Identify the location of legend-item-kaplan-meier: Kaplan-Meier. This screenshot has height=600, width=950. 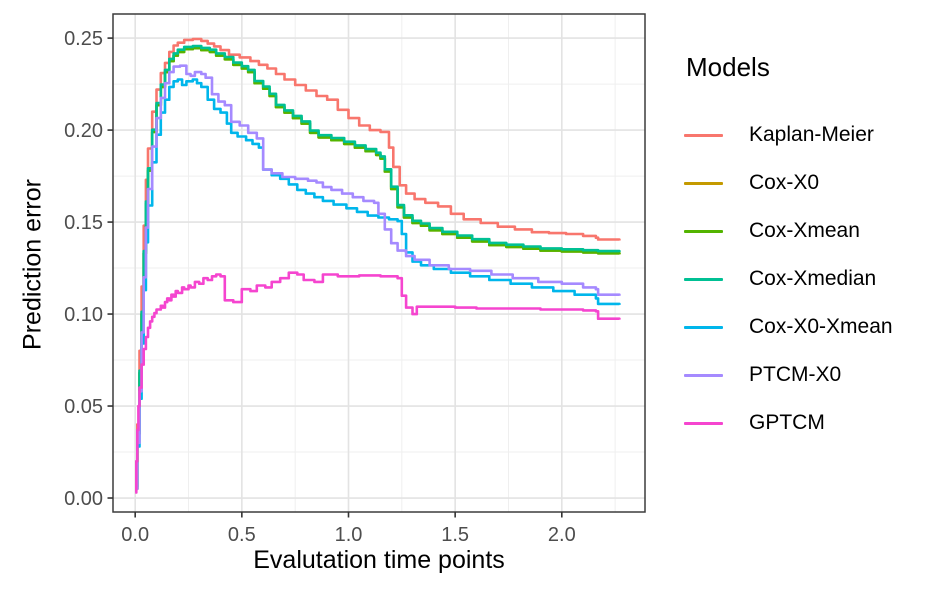
(809, 135).